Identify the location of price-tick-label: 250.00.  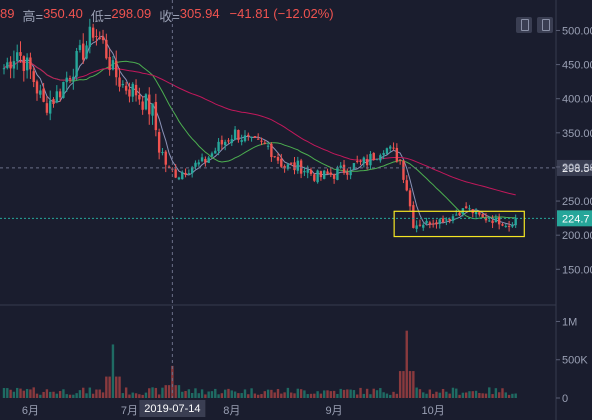
(577, 202).